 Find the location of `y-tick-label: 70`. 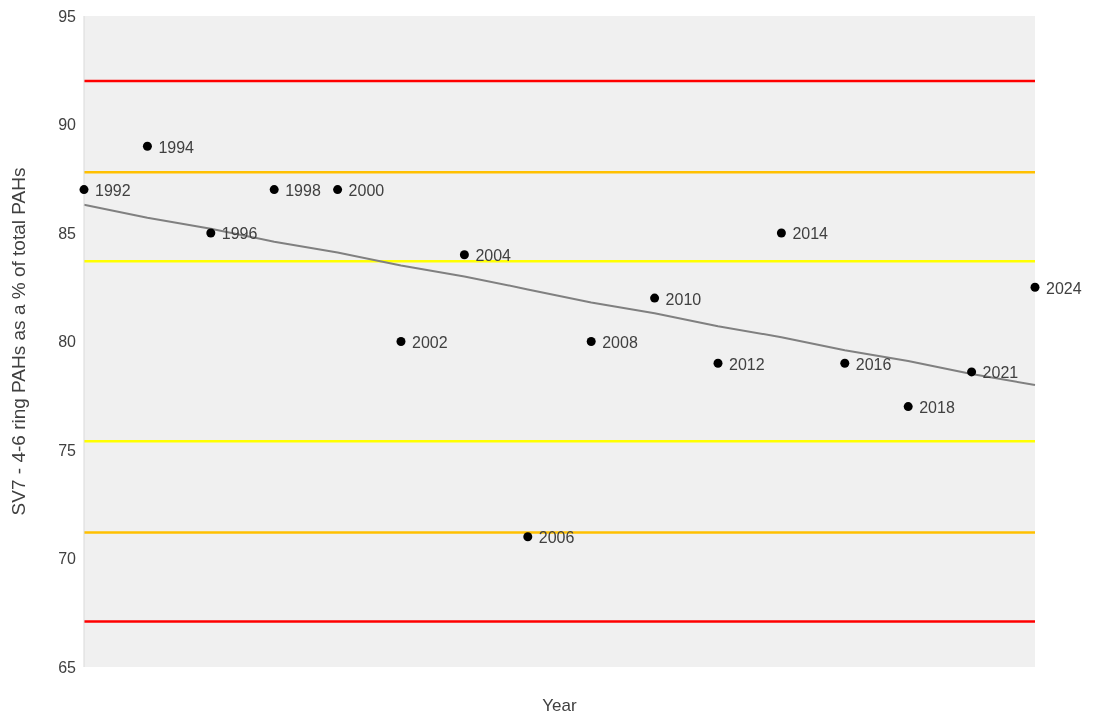

y-tick-label: 70 is located at coordinates (67, 559).